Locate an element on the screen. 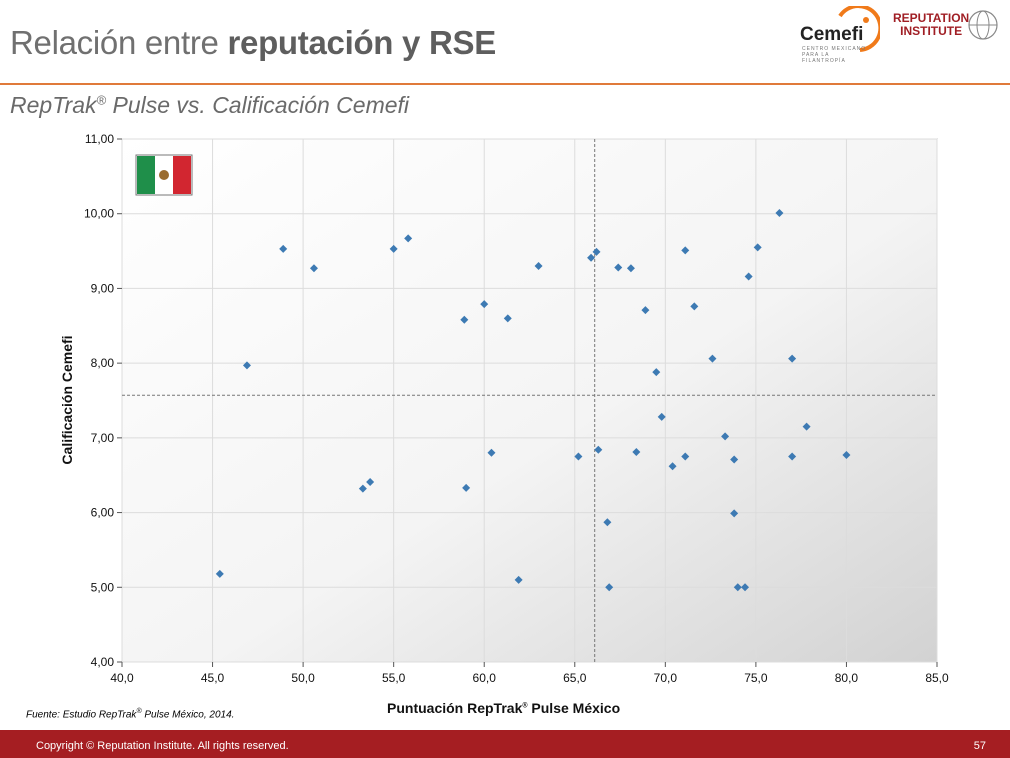 This screenshot has width=1010, height=758. source-sup: ® is located at coordinates (139, 711).